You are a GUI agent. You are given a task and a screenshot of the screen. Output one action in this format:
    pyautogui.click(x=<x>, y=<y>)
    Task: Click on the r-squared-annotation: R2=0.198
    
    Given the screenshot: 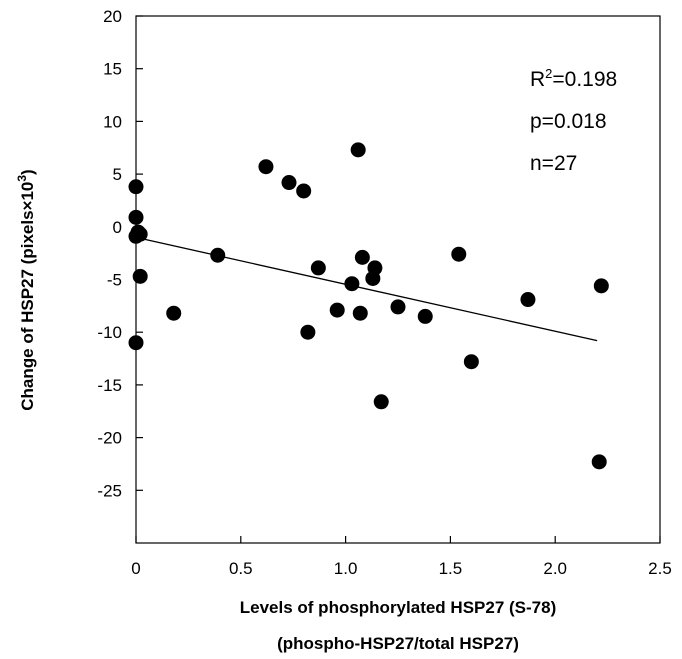 What is the action you would take?
    pyautogui.click(x=573, y=78)
    